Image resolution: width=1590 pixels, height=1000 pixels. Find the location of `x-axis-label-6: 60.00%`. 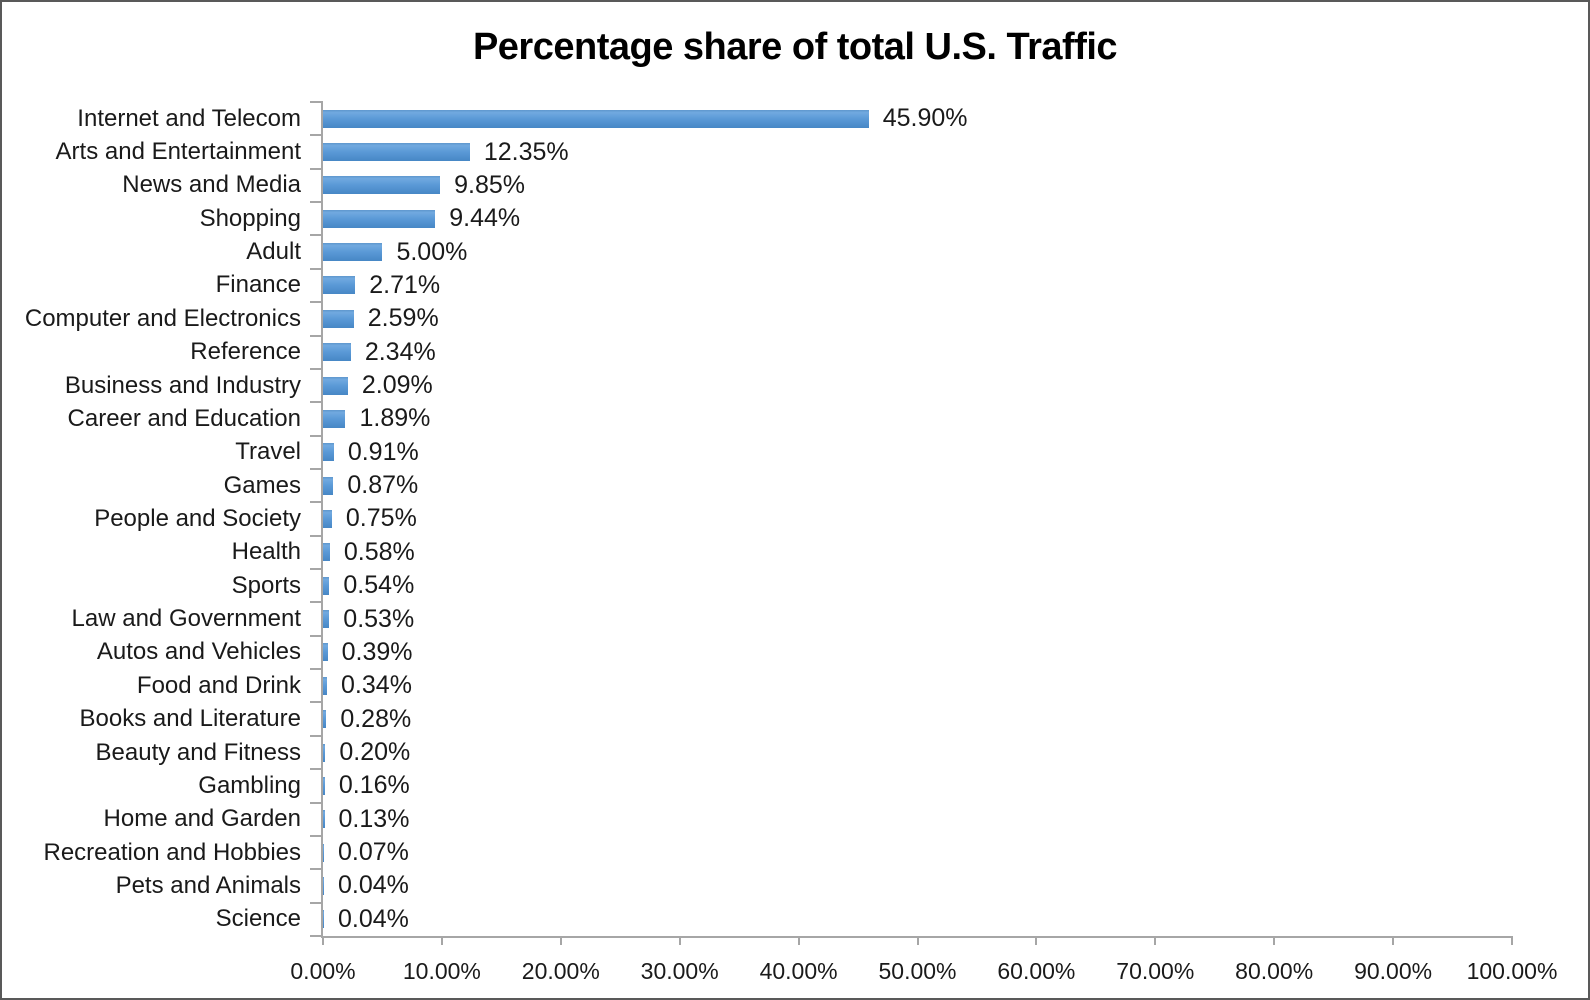

x-axis-label-6: 60.00% is located at coordinates (1036, 971).